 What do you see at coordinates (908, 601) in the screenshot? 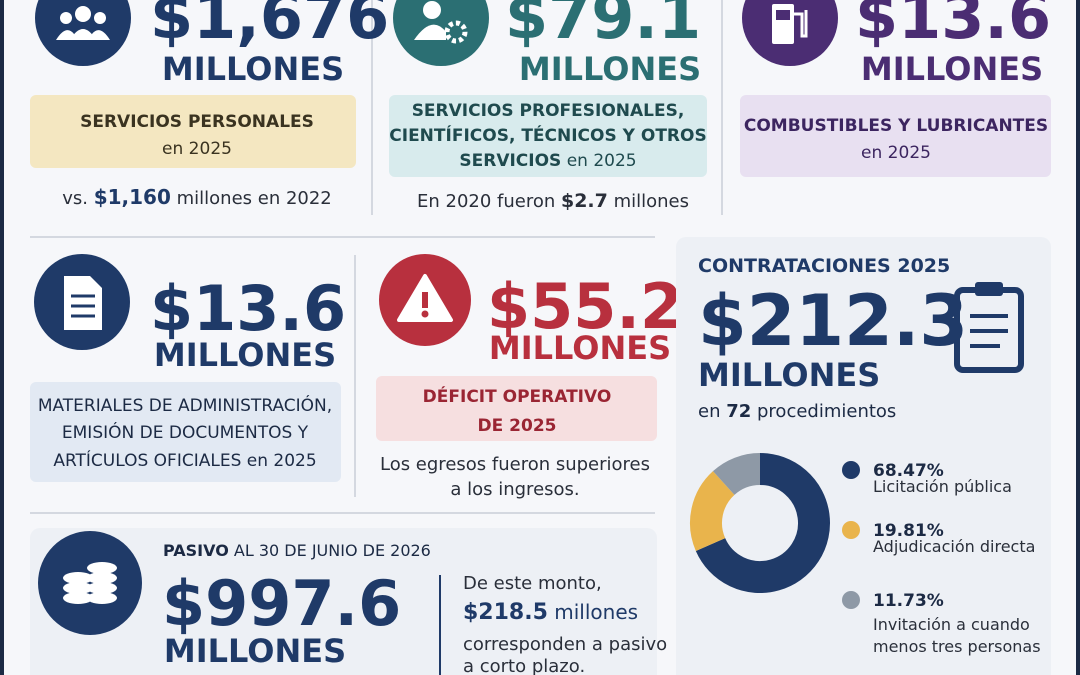
I see `value-label: 11.73%` at bounding box center [908, 601].